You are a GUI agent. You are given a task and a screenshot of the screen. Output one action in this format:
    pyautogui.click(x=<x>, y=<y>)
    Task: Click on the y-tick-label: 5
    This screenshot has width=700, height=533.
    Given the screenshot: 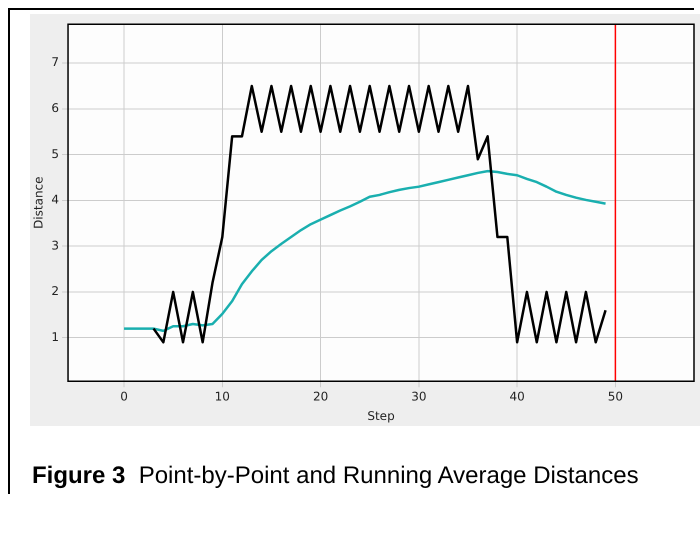 What is the action you would take?
    pyautogui.click(x=55, y=153)
    